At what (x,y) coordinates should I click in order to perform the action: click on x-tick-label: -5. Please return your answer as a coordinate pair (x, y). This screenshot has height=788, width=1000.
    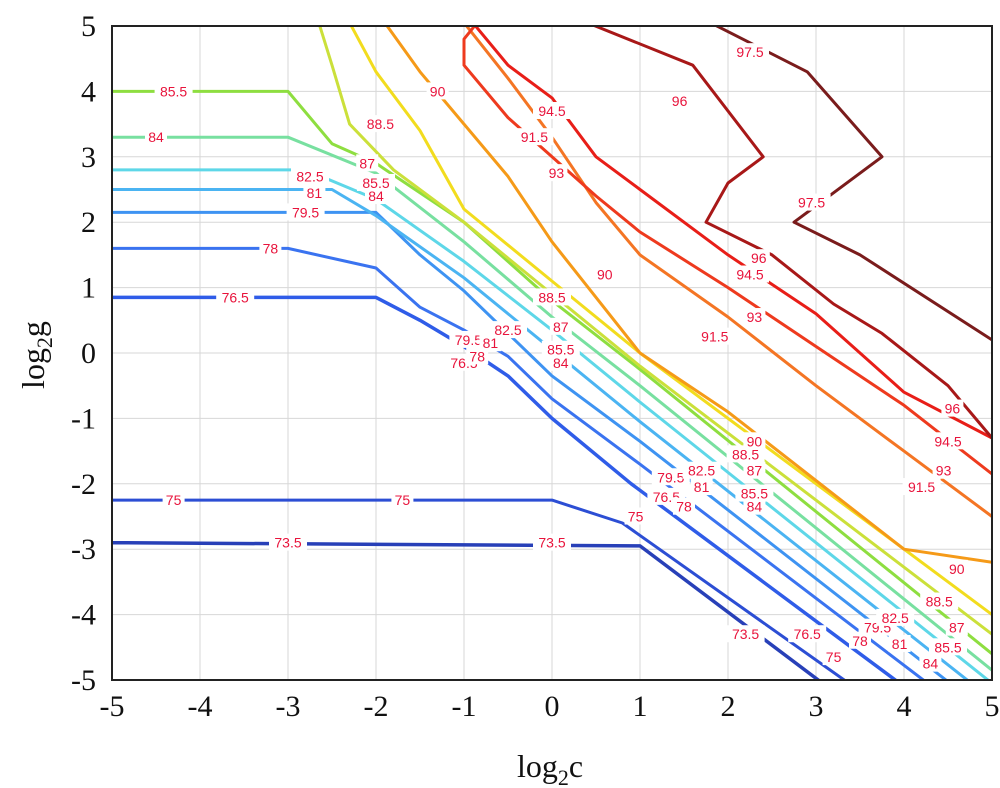
    Looking at the image, I should click on (112, 706).